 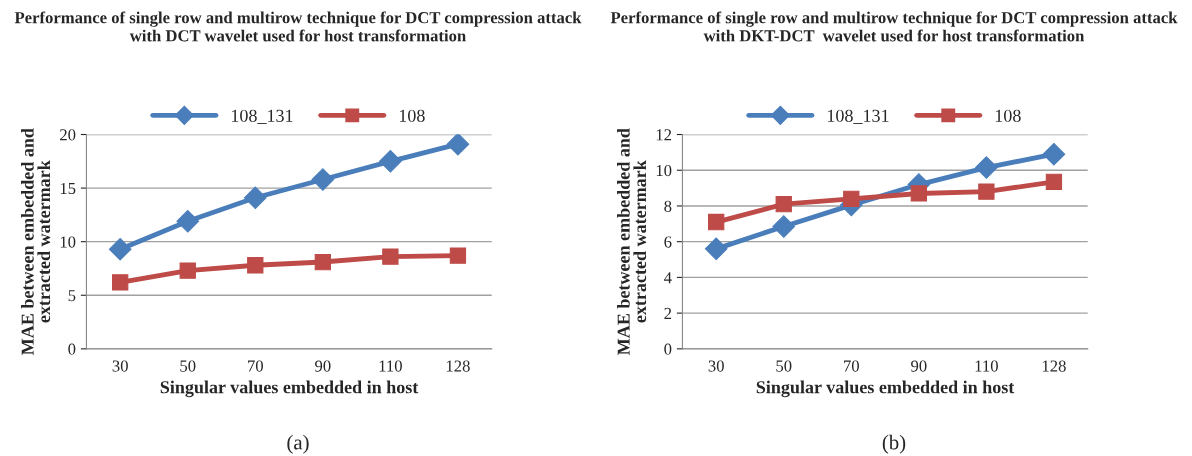 What do you see at coordinates (664, 135) in the screenshot?
I see `y-tick-label: 12` at bounding box center [664, 135].